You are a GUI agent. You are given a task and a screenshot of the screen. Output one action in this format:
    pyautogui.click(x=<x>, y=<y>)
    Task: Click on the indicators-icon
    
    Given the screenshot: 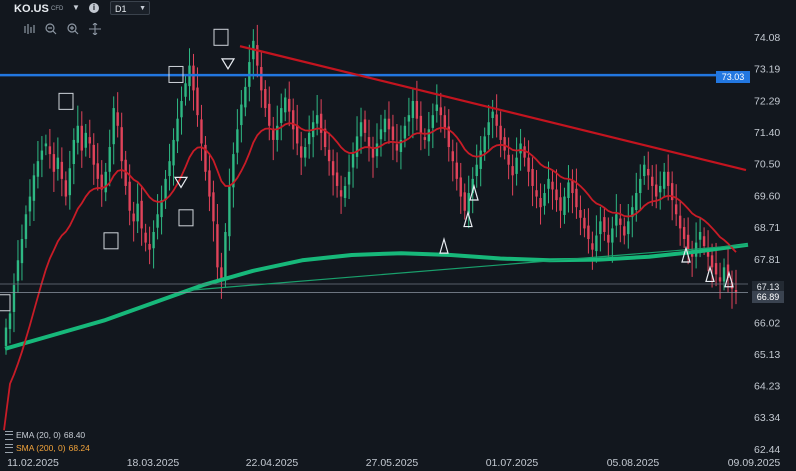 What is the action you would take?
    pyautogui.click(x=29, y=29)
    